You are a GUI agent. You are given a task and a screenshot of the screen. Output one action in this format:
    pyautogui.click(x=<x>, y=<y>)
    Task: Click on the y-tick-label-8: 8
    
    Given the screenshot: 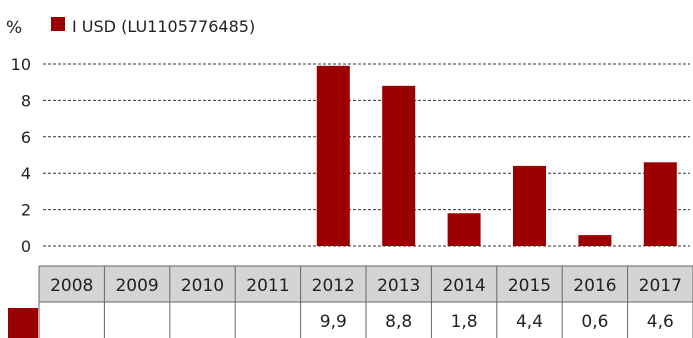 What is the action you would take?
    pyautogui.click(x=26, y=100)
    